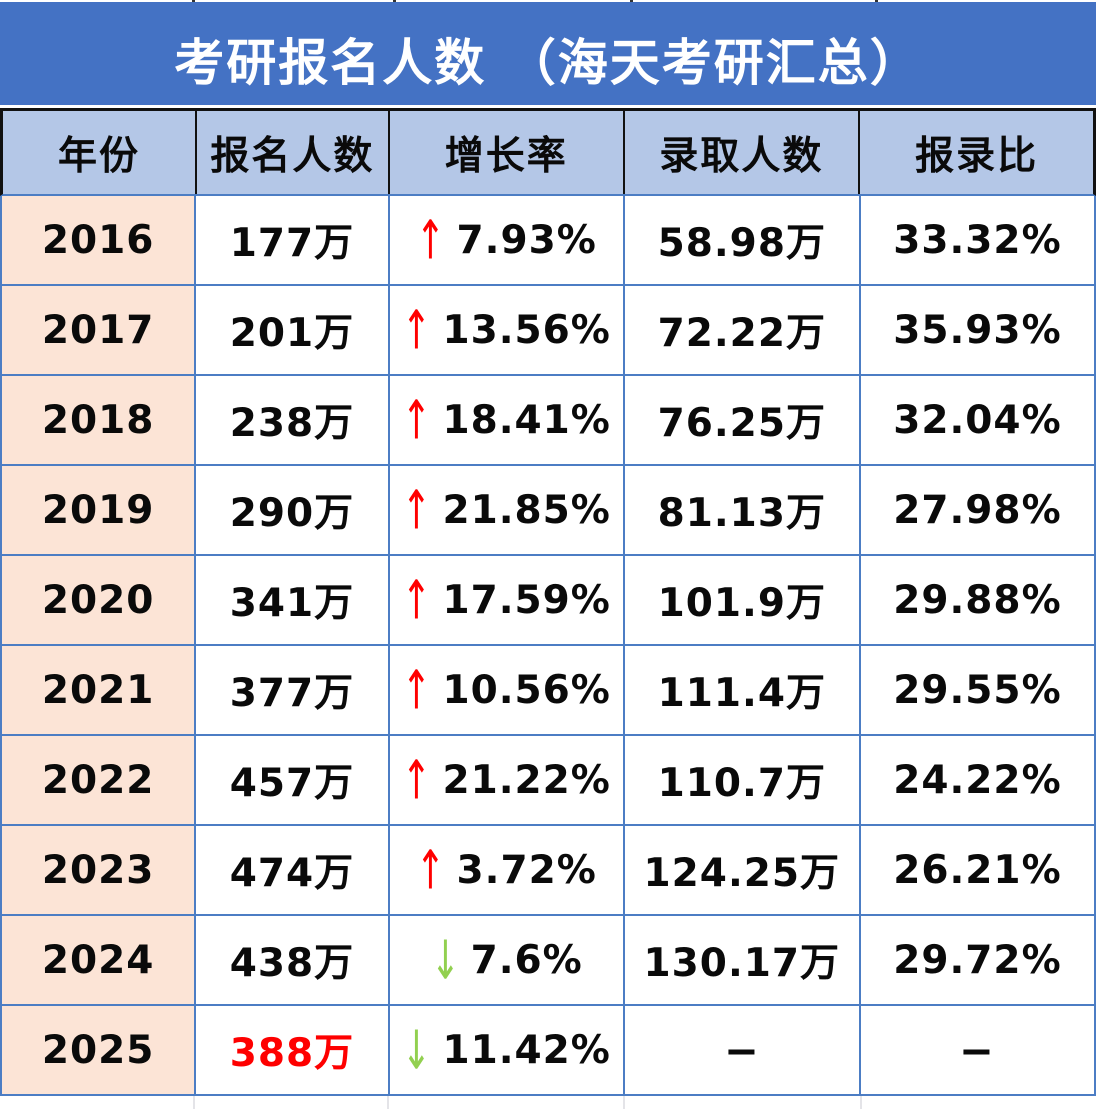 The height and width of the screenshot is (1109, 1096). I want to click on growth-cell: ↑ 10.56%, so click(505, 690).